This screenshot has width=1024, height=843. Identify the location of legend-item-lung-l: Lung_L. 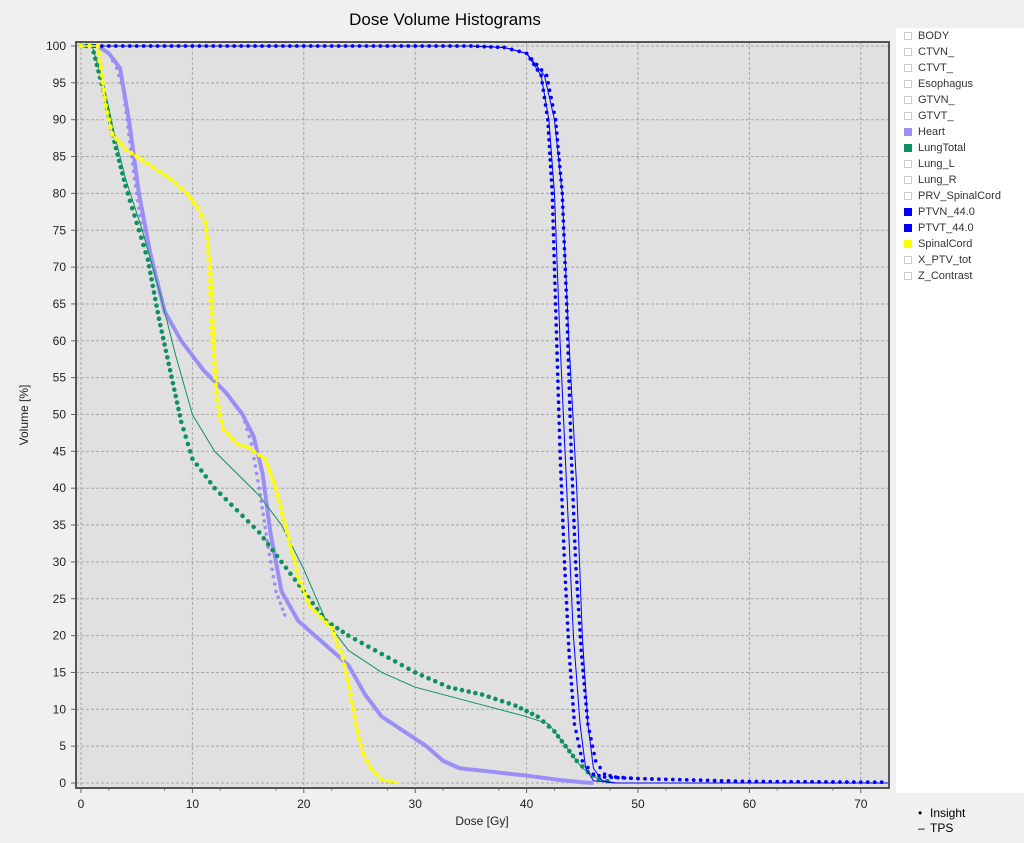
(960, 164).